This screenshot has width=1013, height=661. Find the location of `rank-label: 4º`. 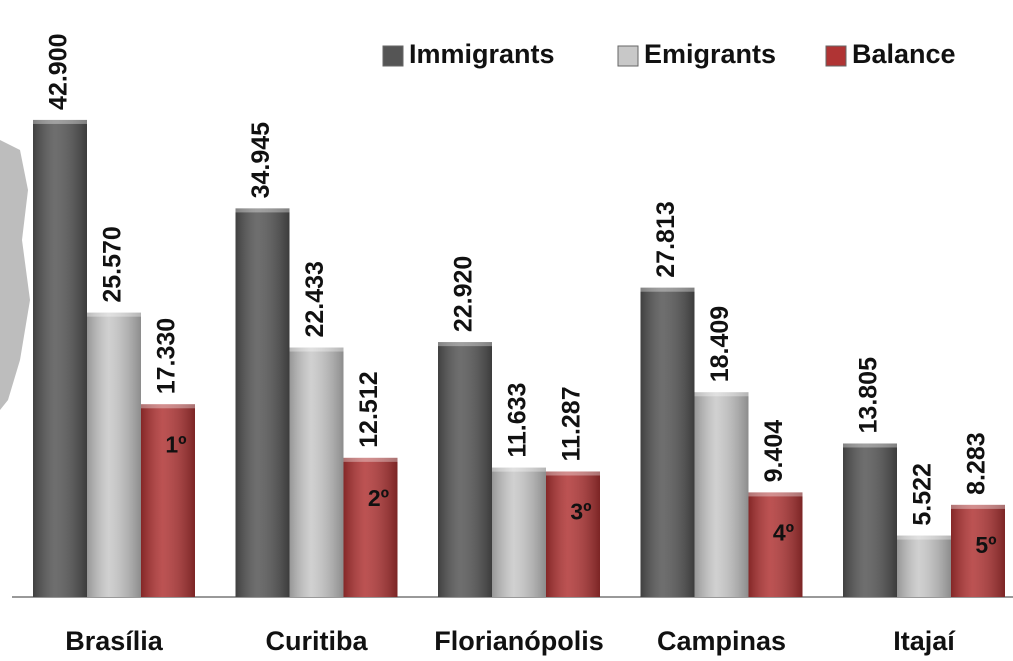

rank-label: 4º is located at coordinates (783, 533).